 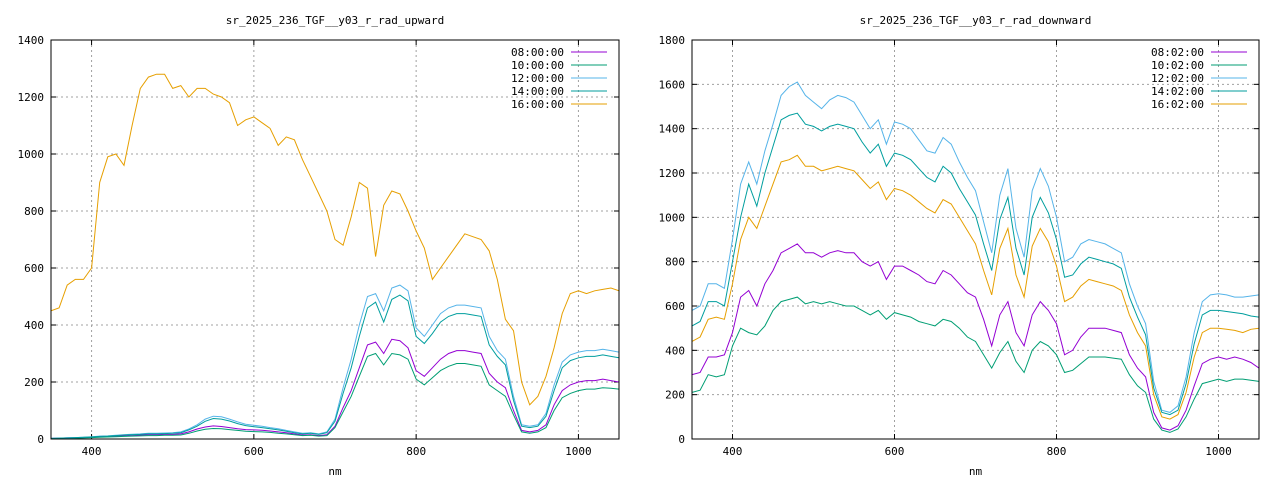 I want to click on legend-label: 14:02:00, so click(x=1177, y=91).